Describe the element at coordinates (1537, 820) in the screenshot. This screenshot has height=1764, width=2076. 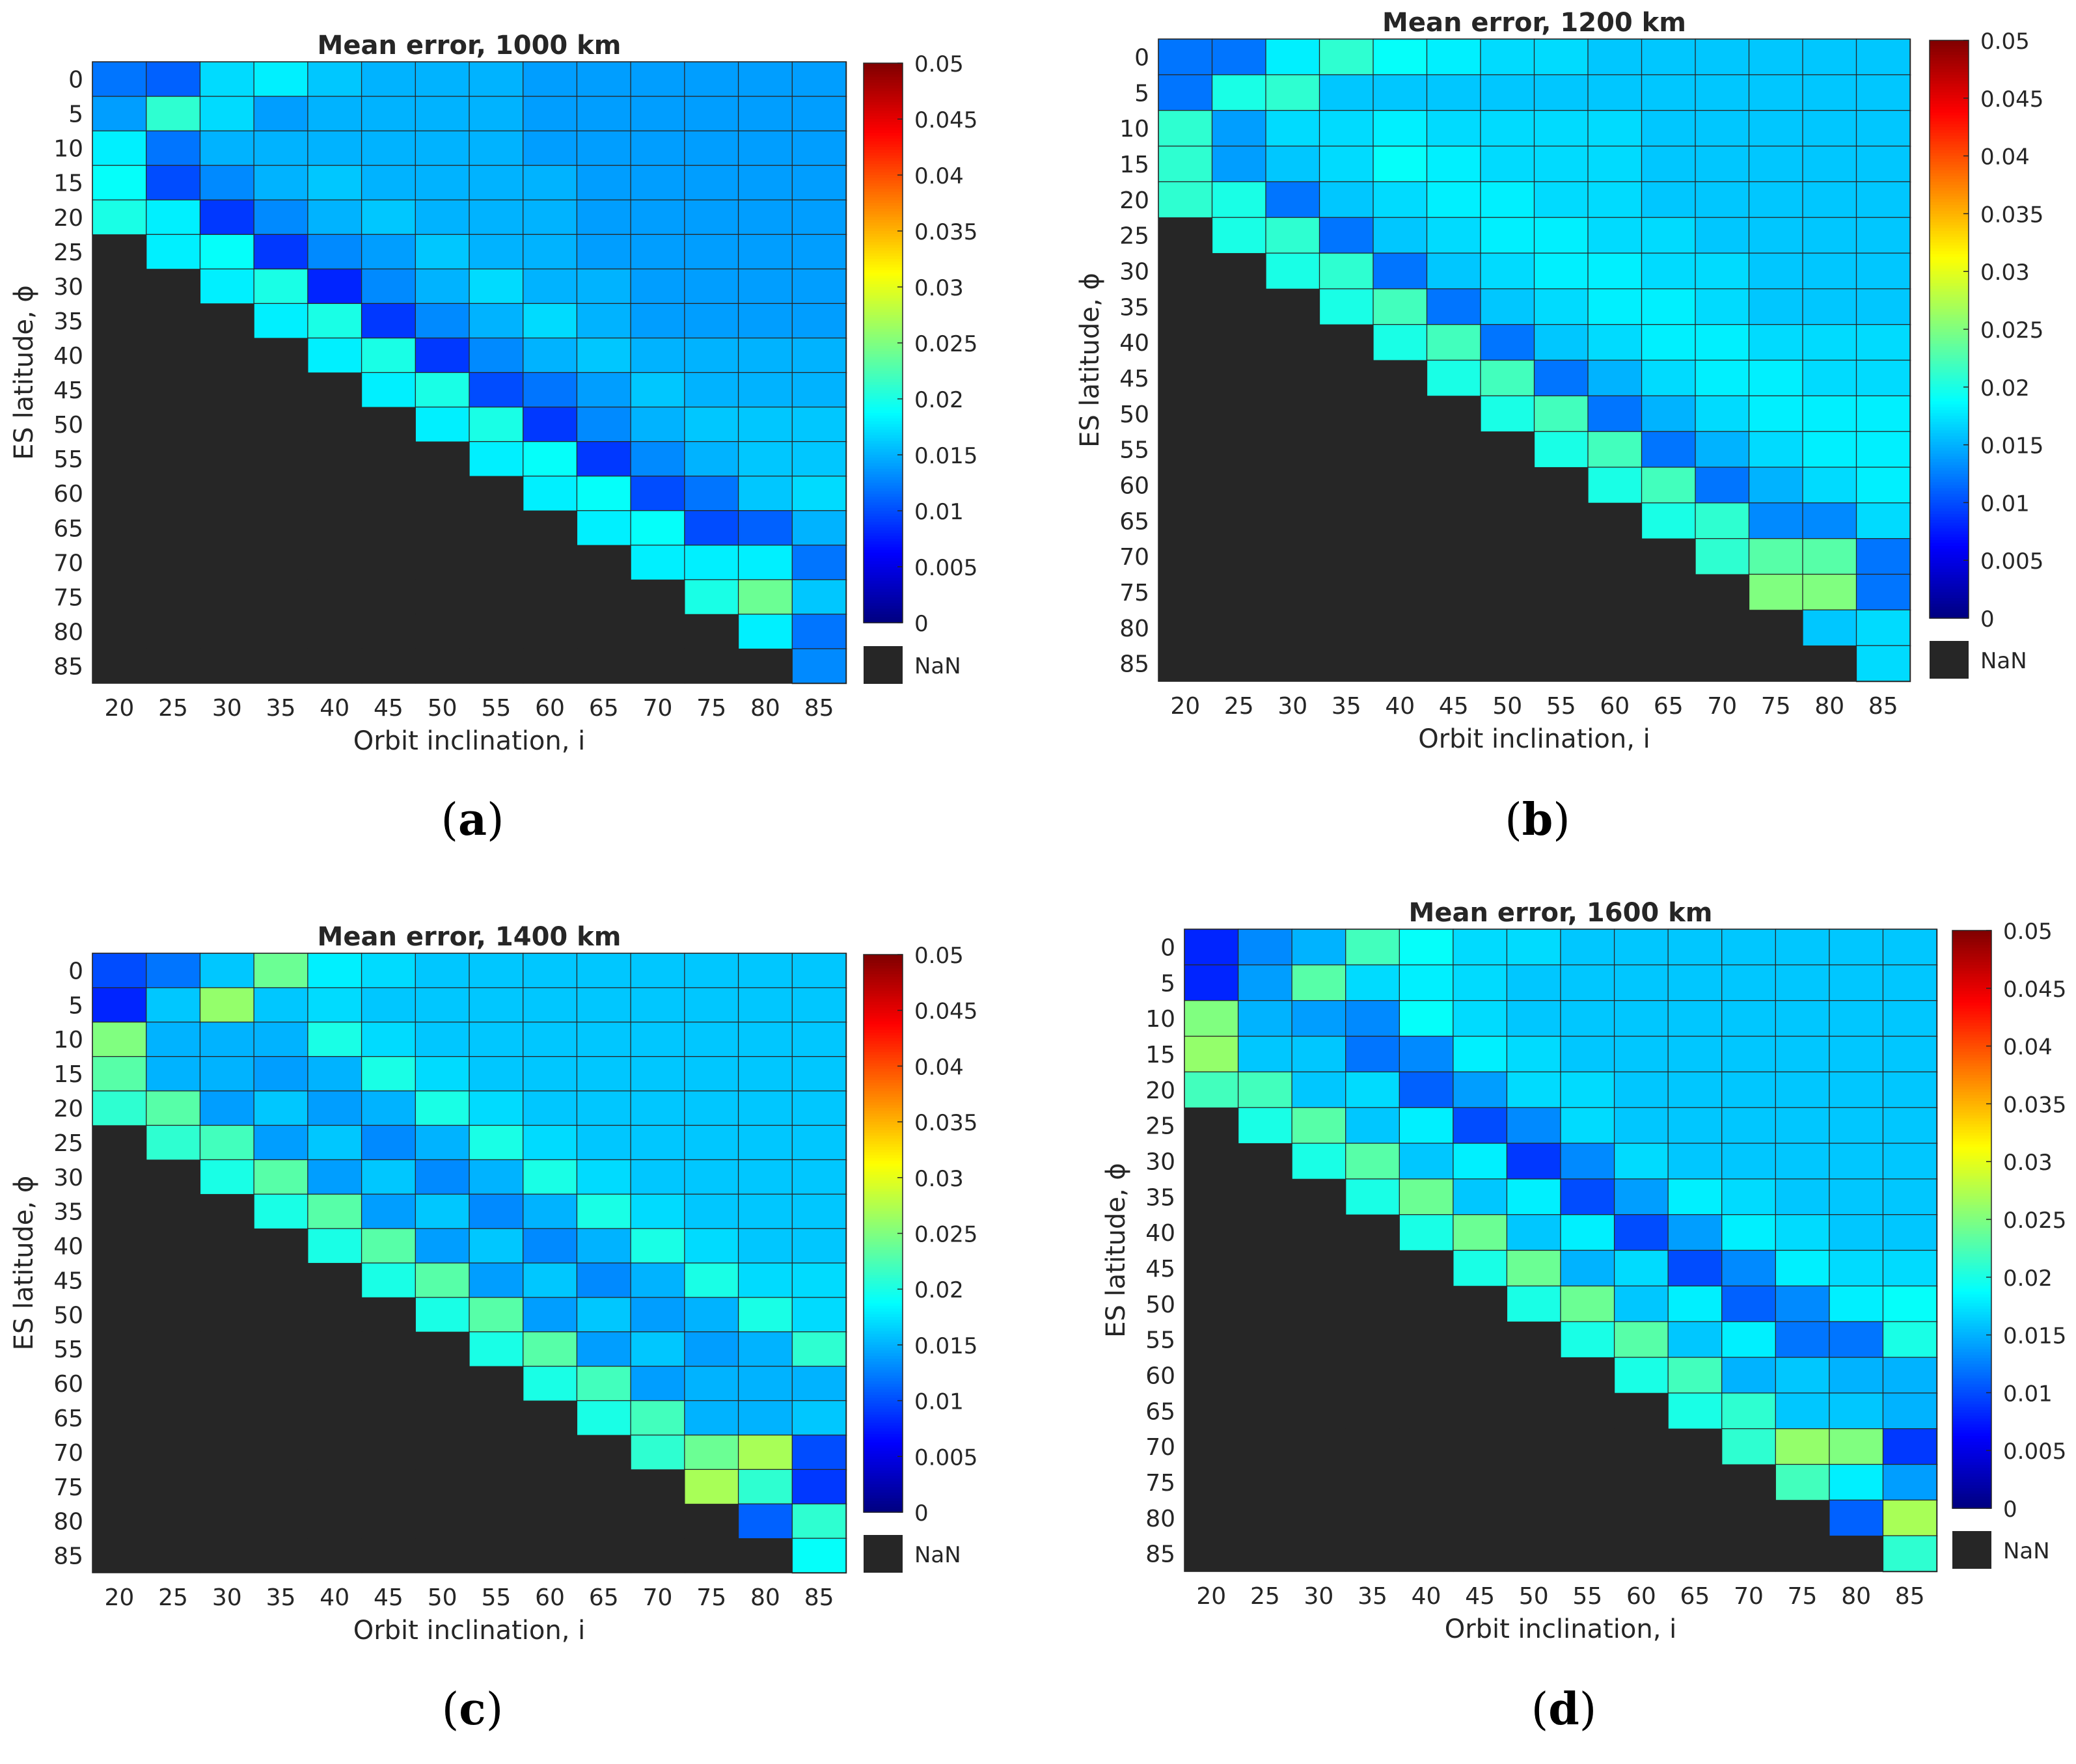
I see `panel-caption: (b)` at that location.